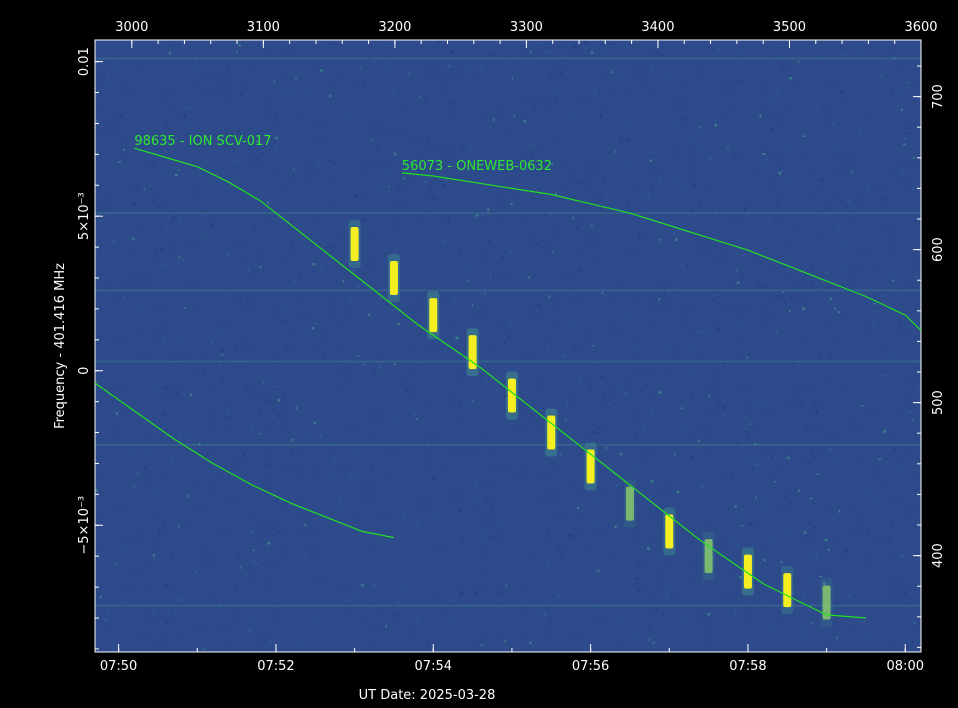  I want to click on tick-label: 3000, so click(131, 27).